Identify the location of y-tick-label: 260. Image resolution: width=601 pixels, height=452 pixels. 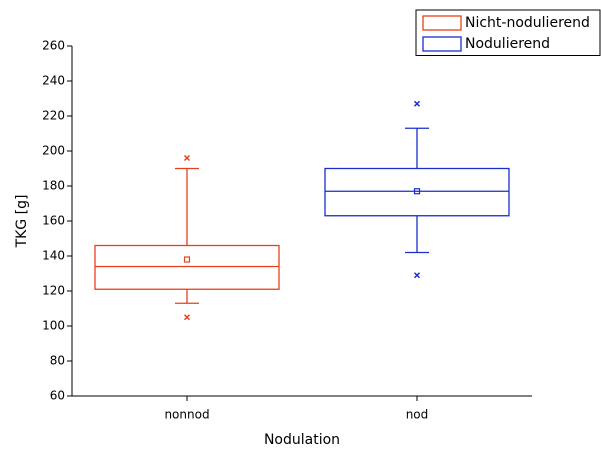
(53, 46).